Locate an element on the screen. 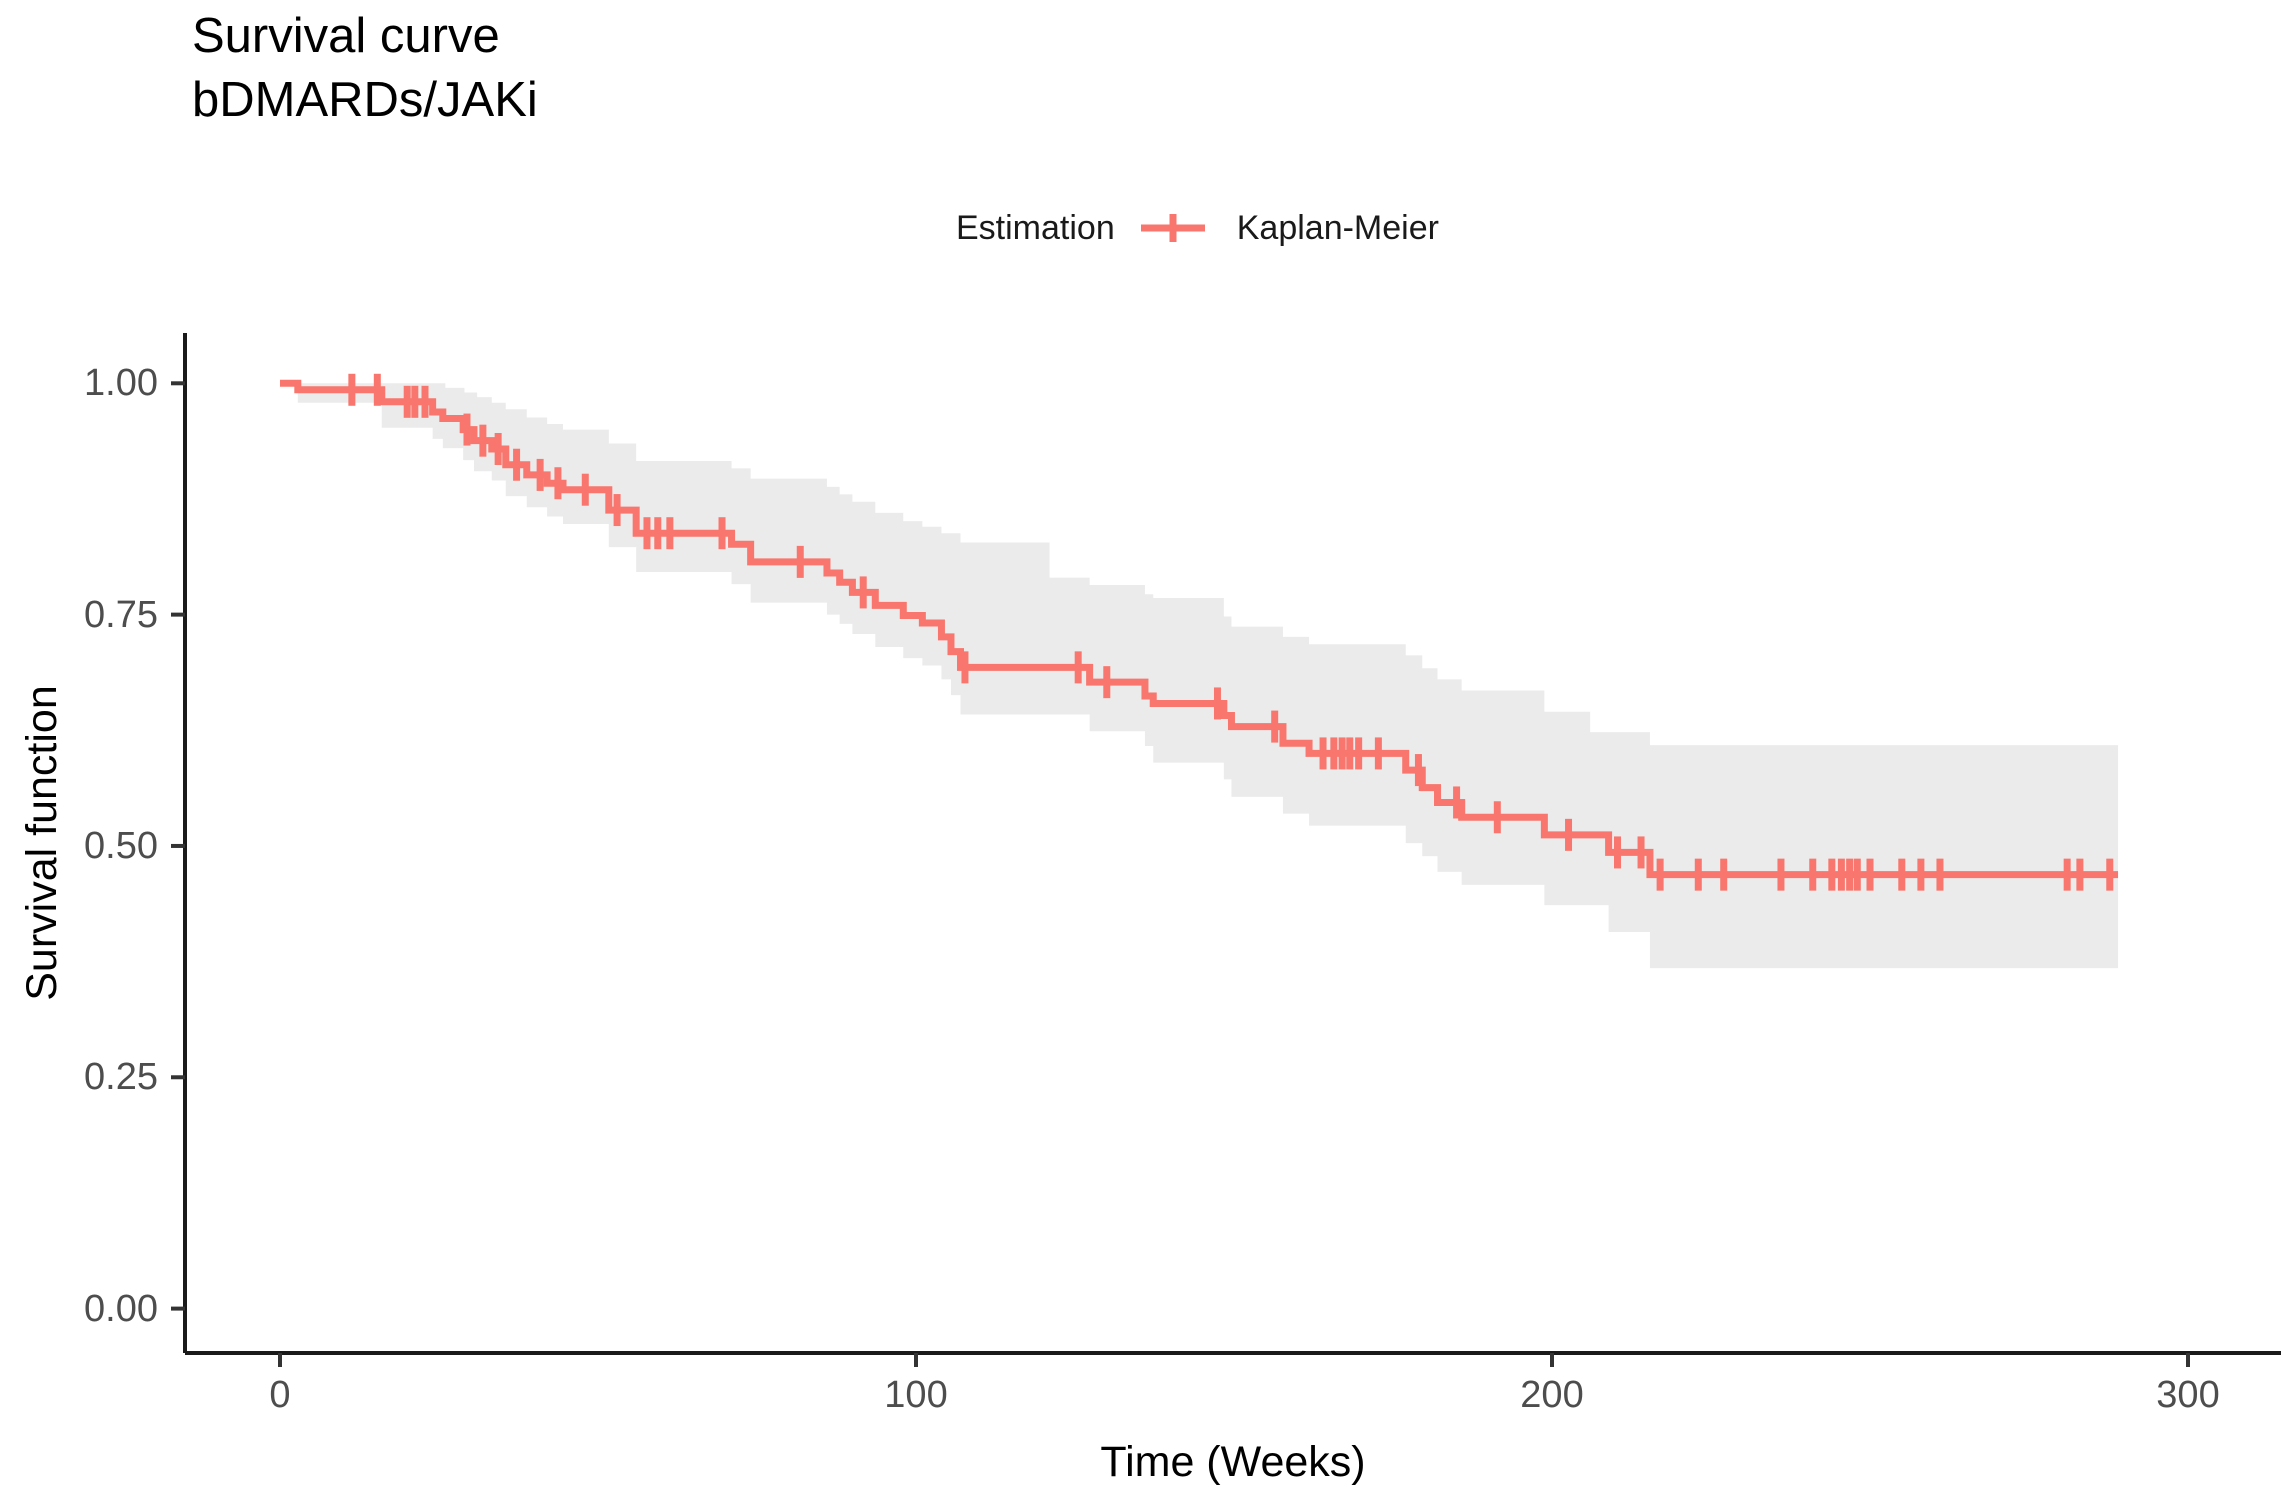 Image resolution: width=2281 pixels, height=1499 pixels. y-tick-label: 0.00 is located at coordinates (121, 1308).